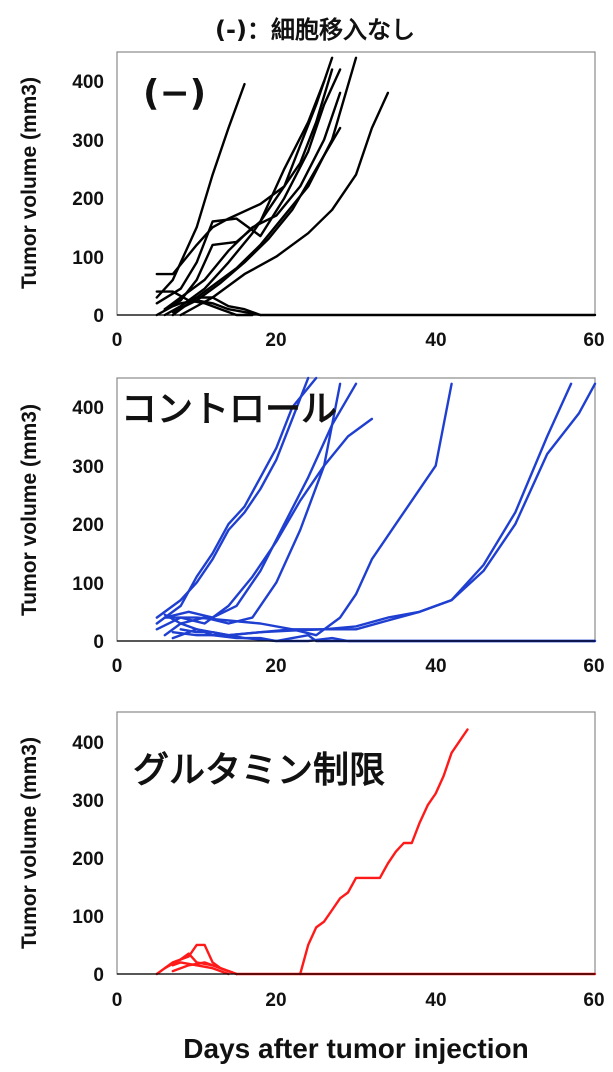 Image resolution: width=613 pixels, height=1072 pixels. Describe the element at coordinates (88, 467) in the screenshot. I see `panel-2-y-tick-label: 300` at that location.